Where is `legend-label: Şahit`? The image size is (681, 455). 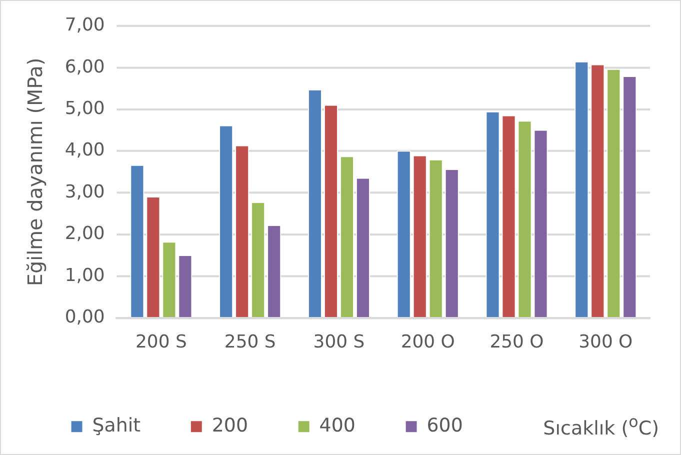 legend-label: Şahit is located at coordinates (116, 425).